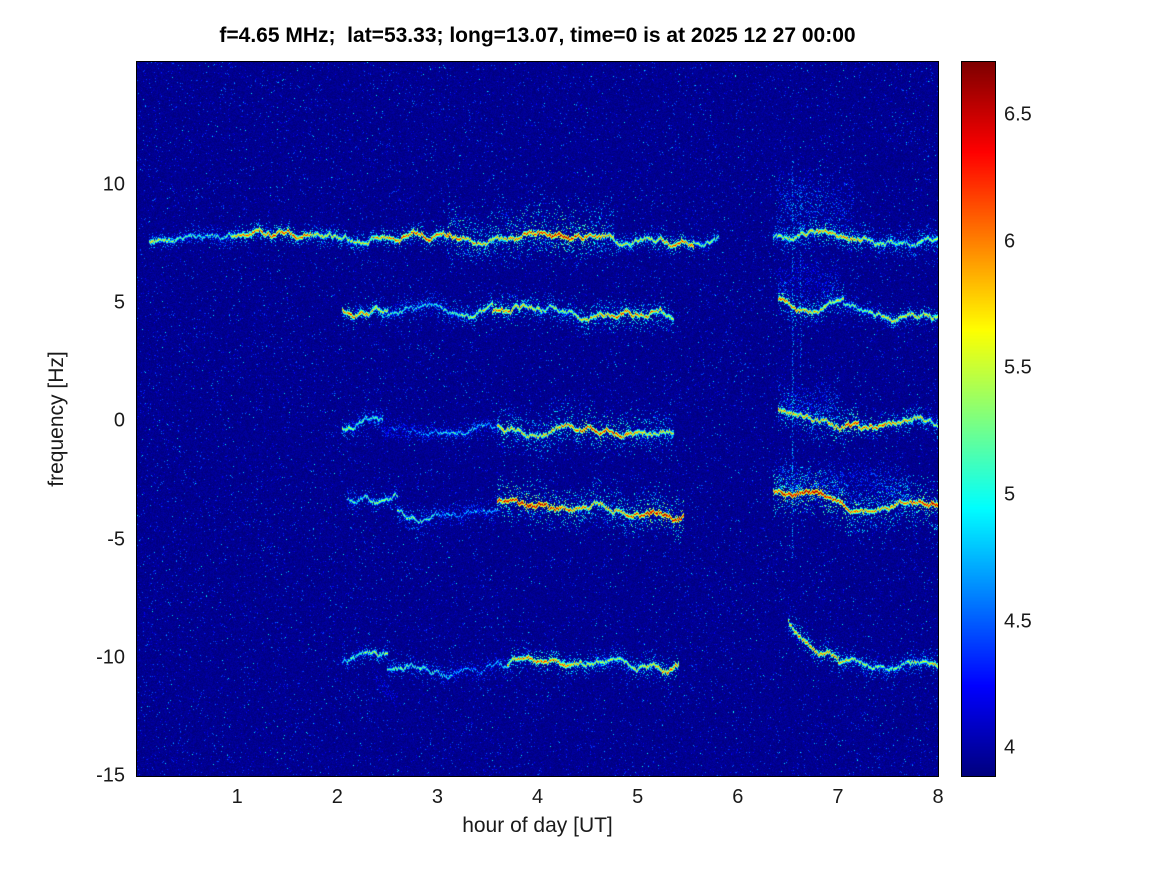  What do you see at coordinates (1010, 747) in the screenshot?
I see `colorbar-tick-label: 4` at bounding box center [1010, 747].